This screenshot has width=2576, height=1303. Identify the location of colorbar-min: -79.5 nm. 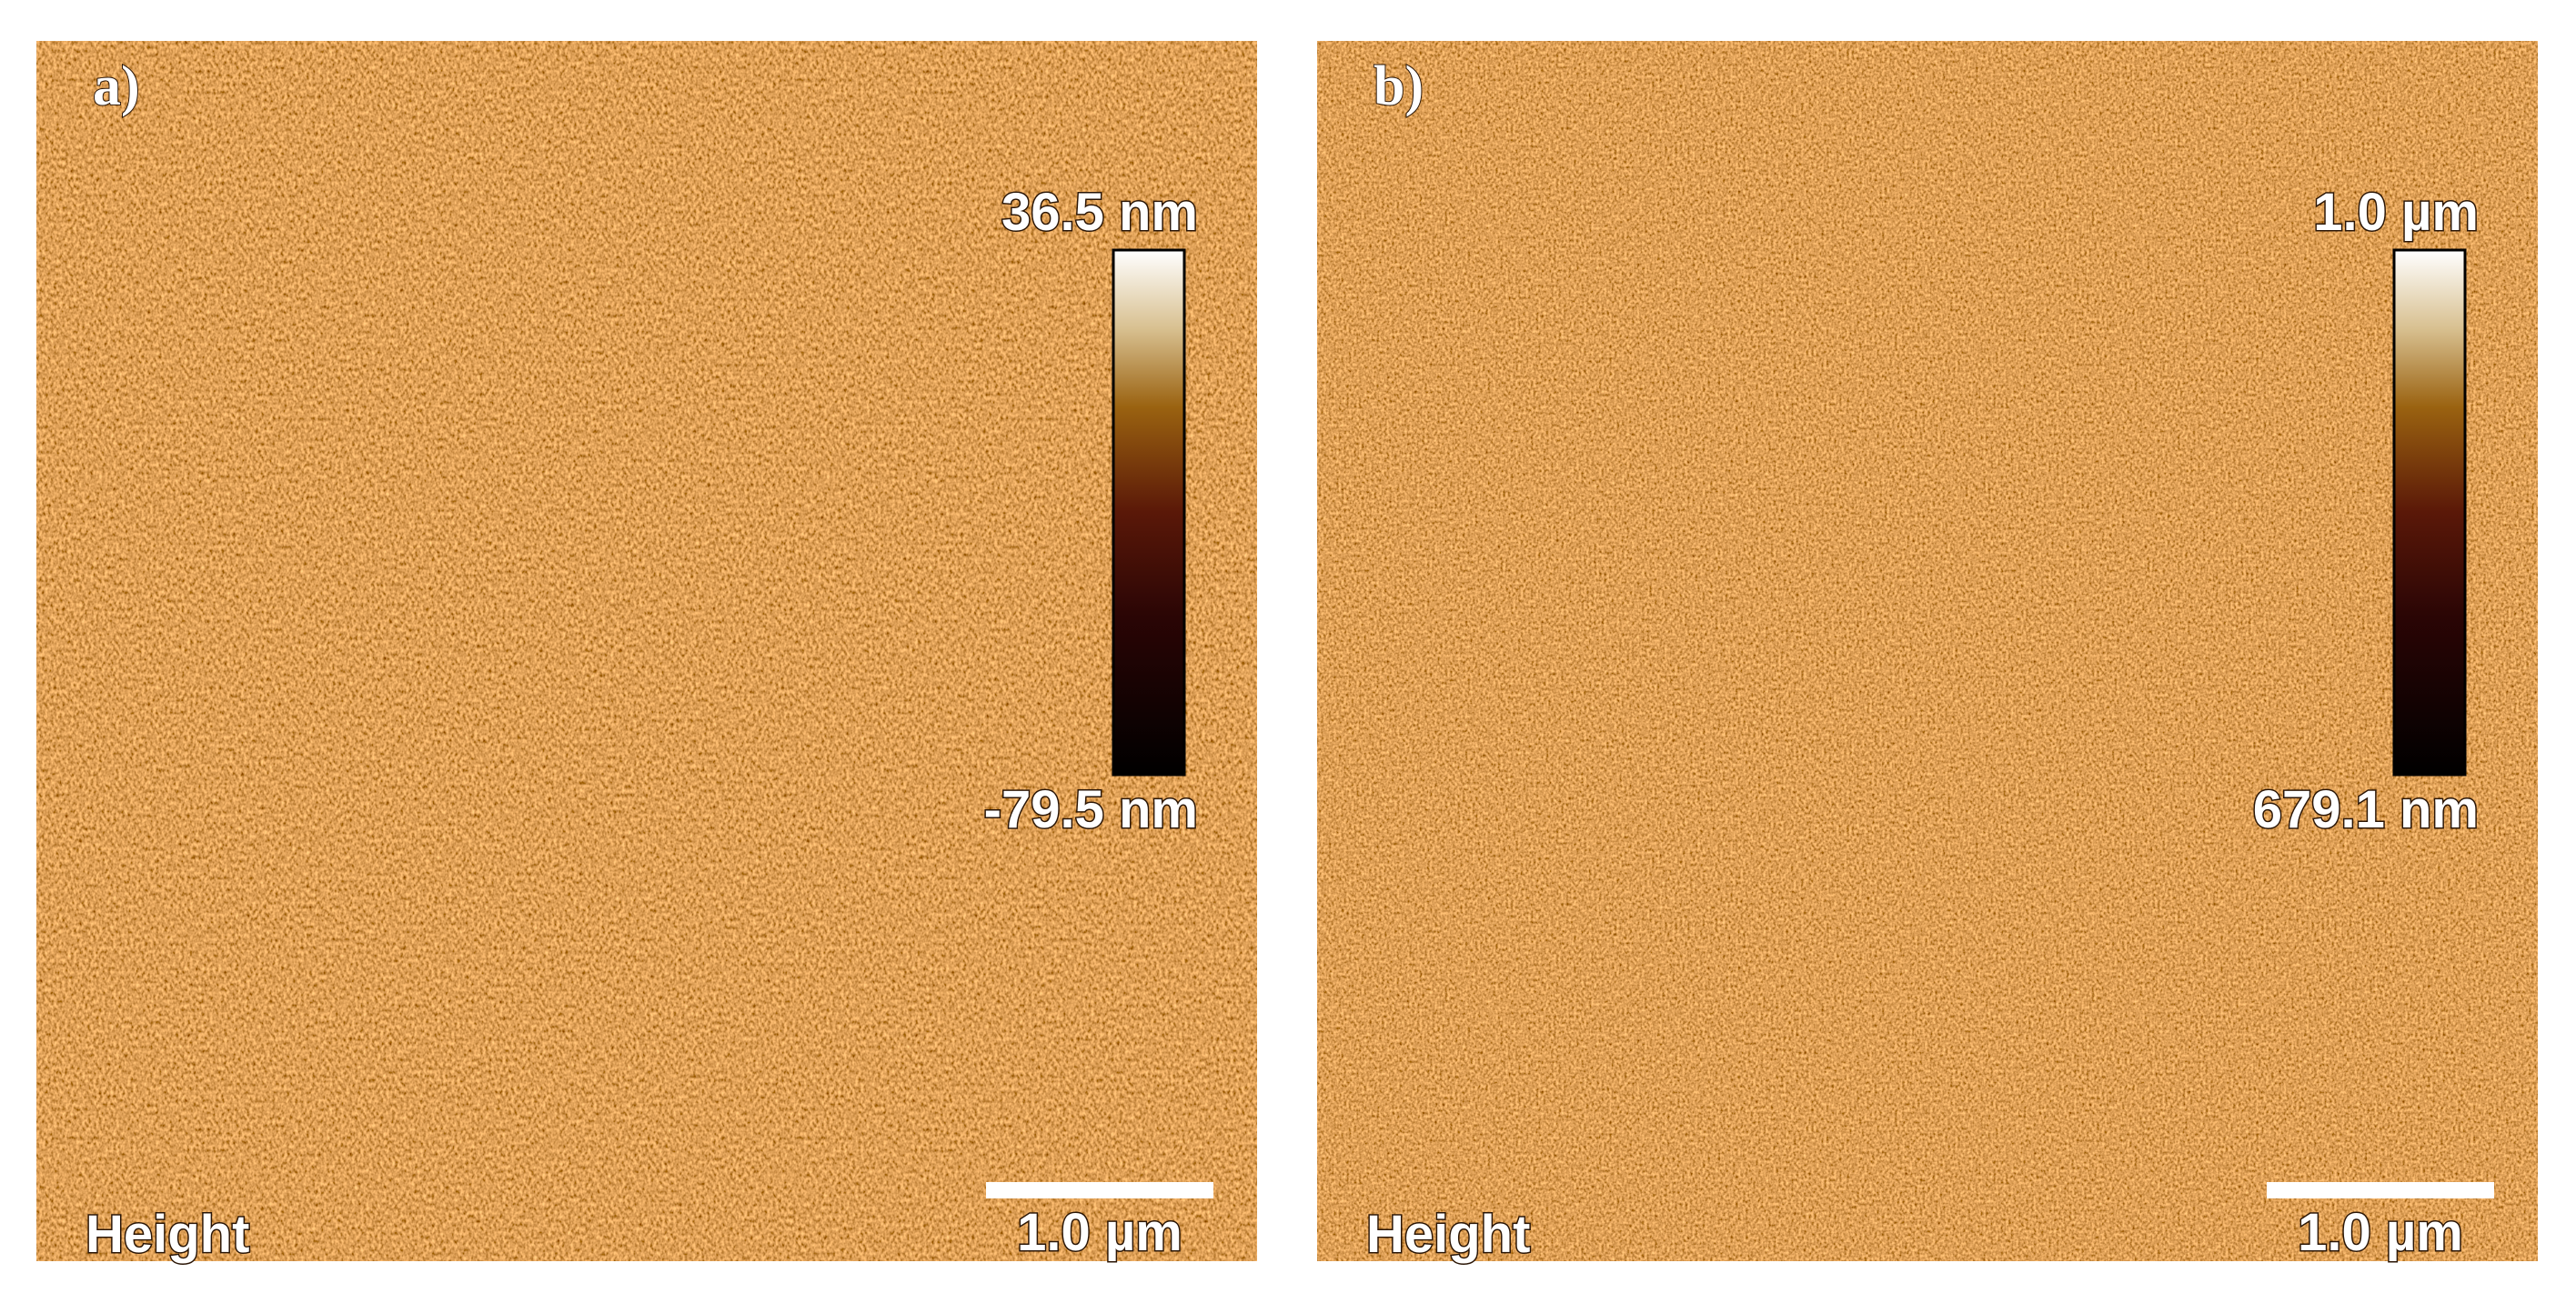
(1091, 809).